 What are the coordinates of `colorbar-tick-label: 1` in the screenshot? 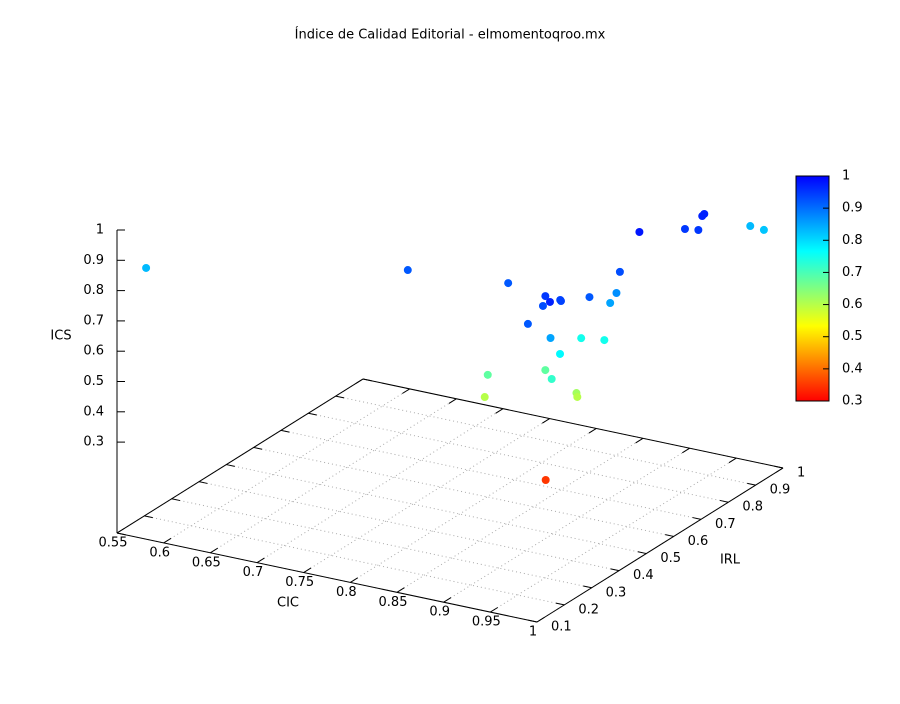 It's located at (846, 176).